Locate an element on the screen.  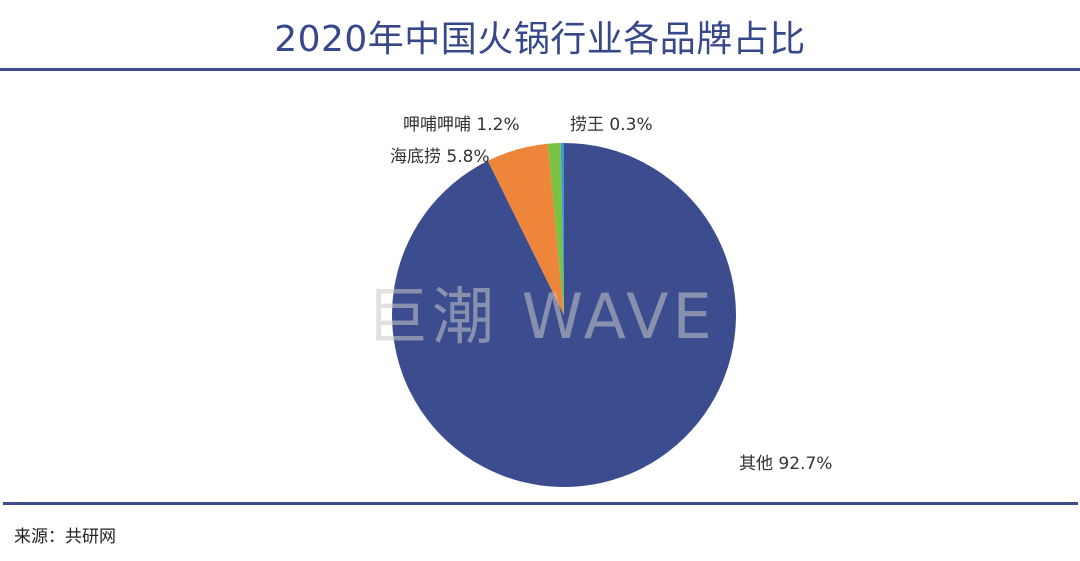
label-other: 其他 92.7% is located at coordinates (786, 464).